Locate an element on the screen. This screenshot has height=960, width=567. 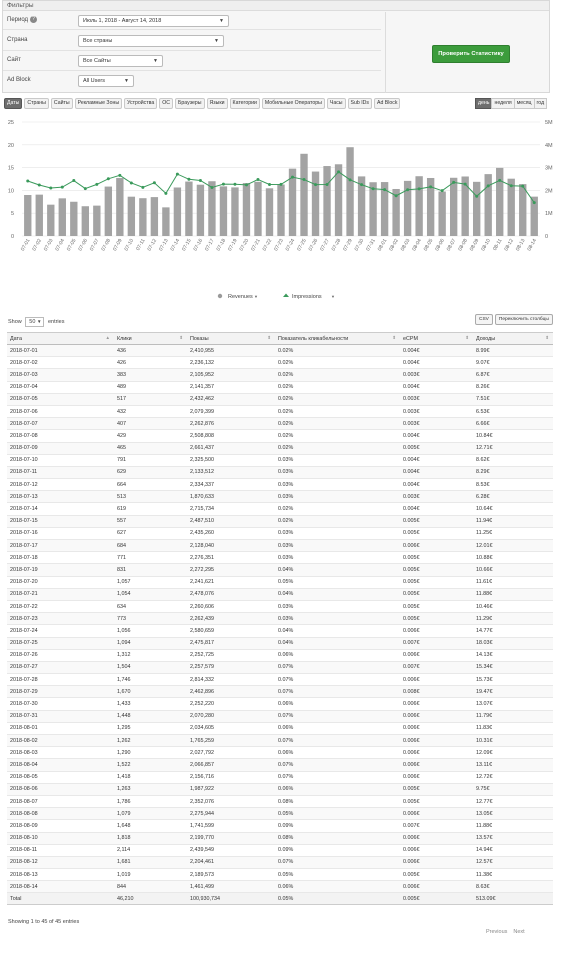
x-tick-label: 07-10 is located at coordinates (129, 245).